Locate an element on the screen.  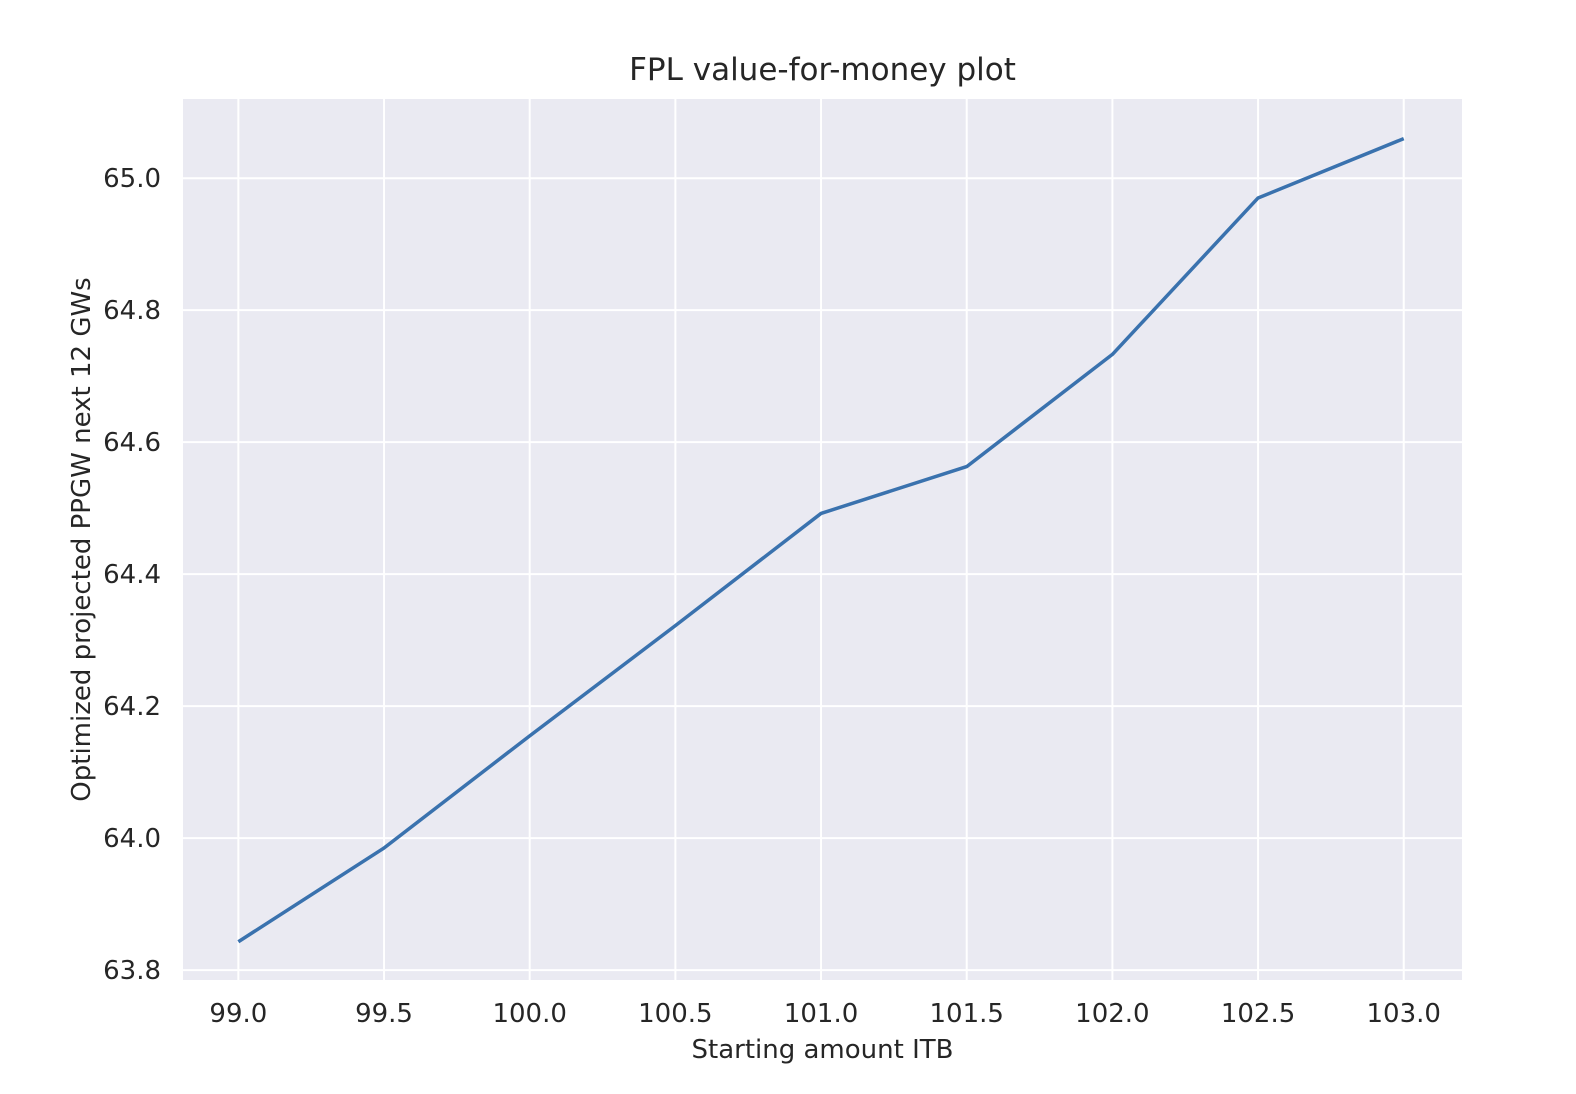
x-tick-label: 102.0 is located at coordinates (1112, 1014).